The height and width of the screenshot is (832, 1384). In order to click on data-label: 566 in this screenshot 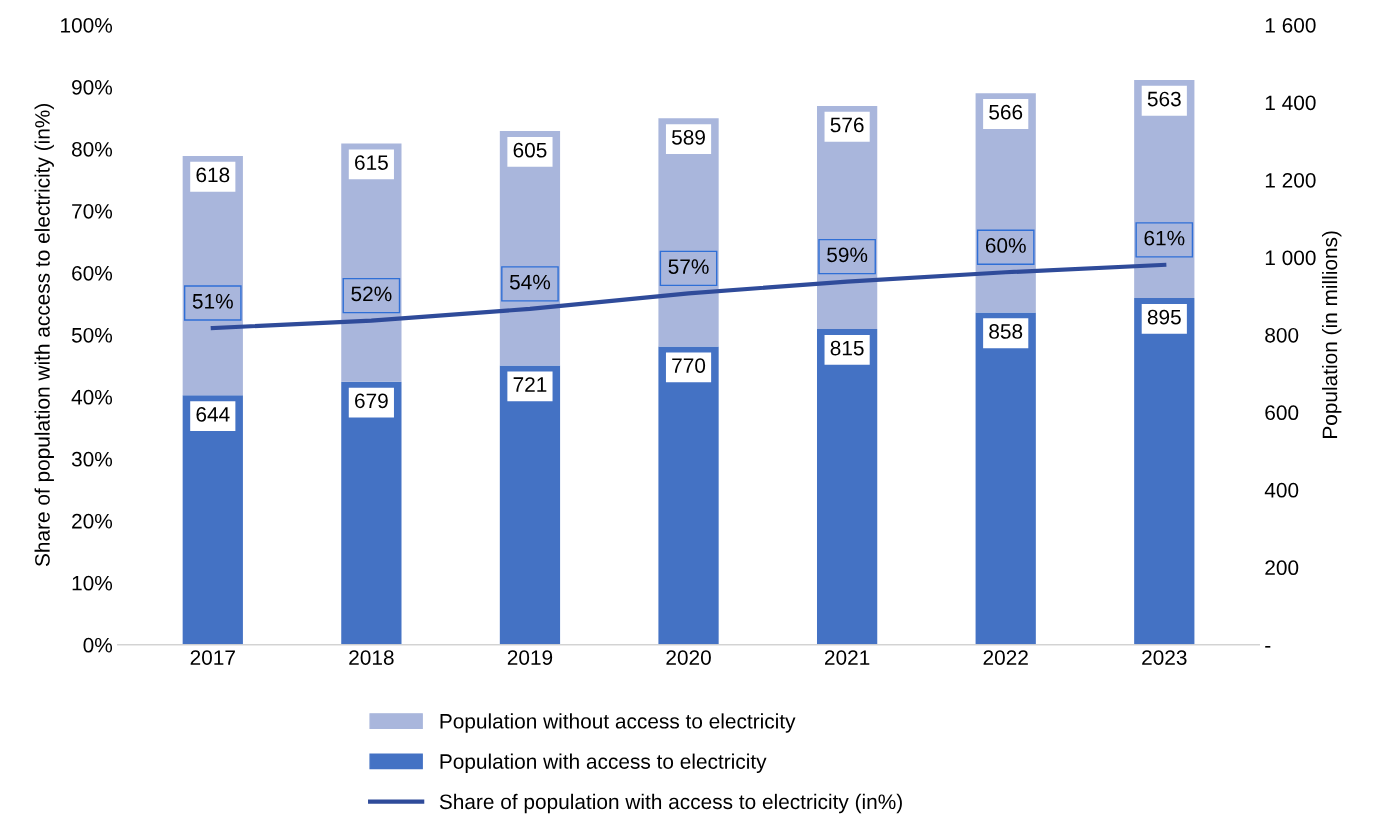, I will do `click(1006, 112)`.